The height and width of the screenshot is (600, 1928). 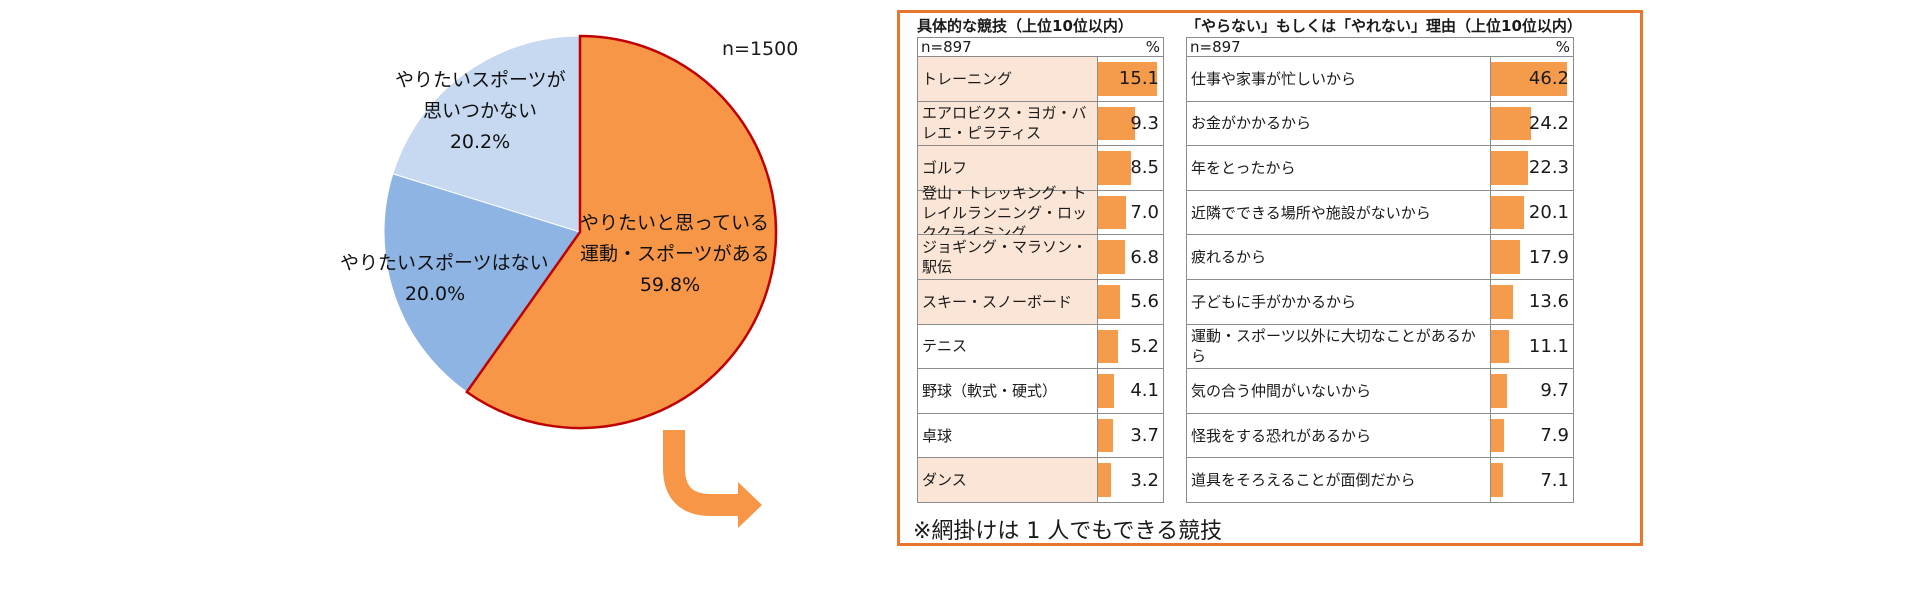 I want to click on reasons-table-row-value-cell: 7.1, so click(x=1532, y=480).